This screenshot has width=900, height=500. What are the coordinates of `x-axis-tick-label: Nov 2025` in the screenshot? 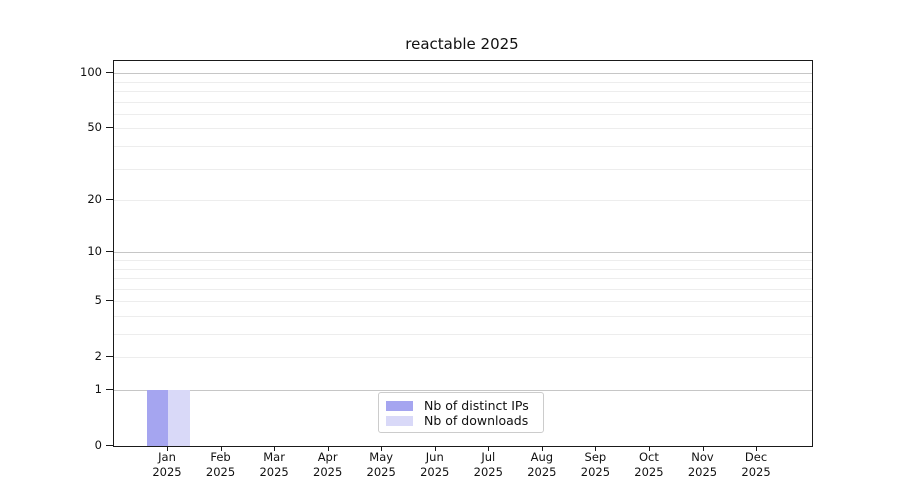 It's located at (702, 464).